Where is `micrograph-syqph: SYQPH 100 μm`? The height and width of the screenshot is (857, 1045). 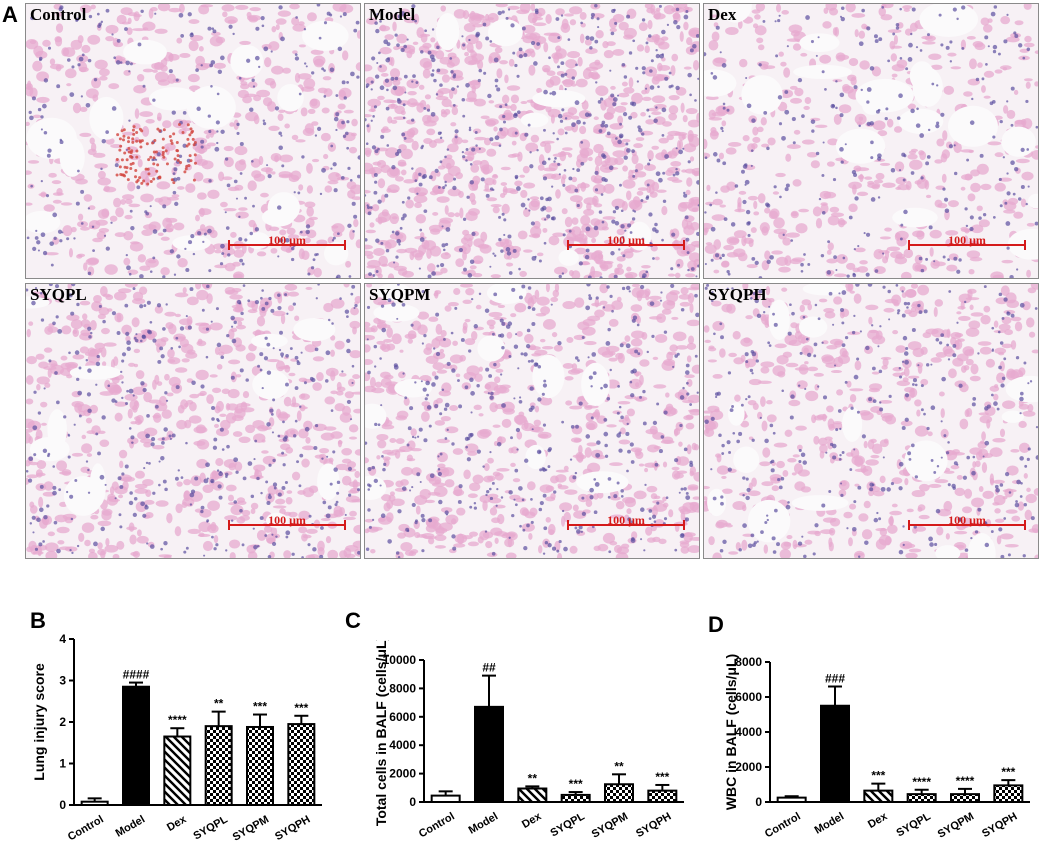 micrograph-syqph: SYQPH 100 μm is located at coordinates (871, 421).